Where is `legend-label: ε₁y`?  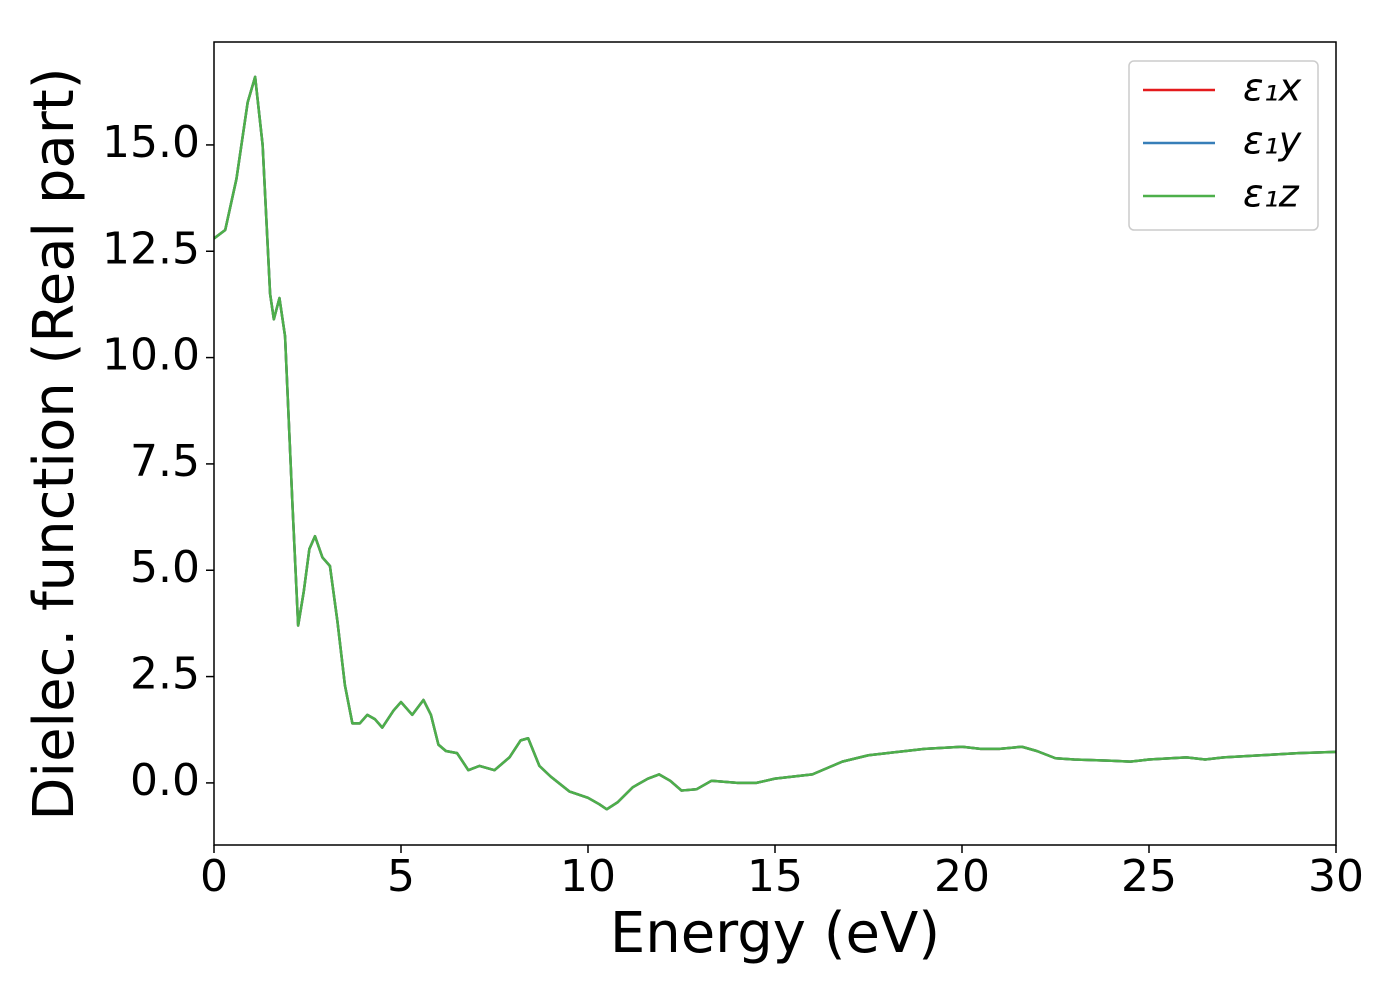 legend-label: ε₁y is located at coordinates (1272, 141).